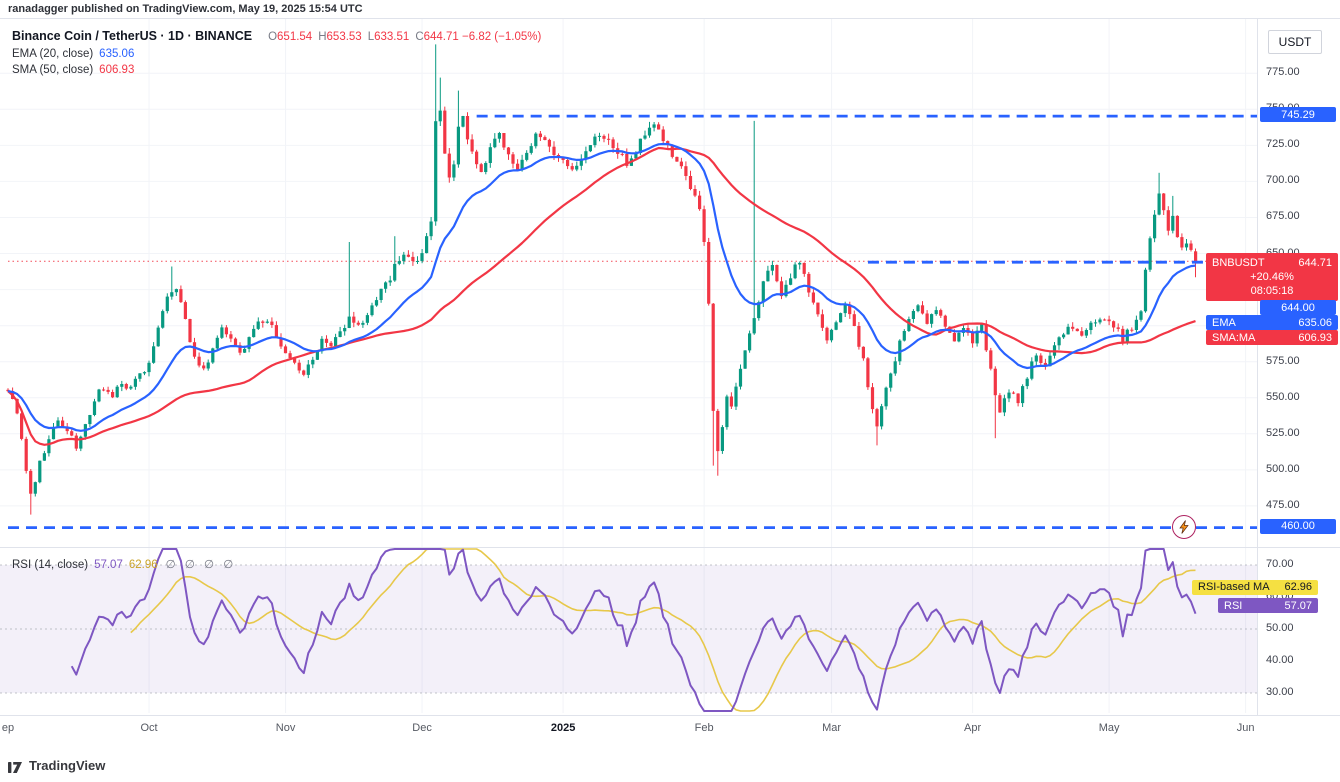  I want to click on rsi-tick: 70.00, so click(1280, 564).